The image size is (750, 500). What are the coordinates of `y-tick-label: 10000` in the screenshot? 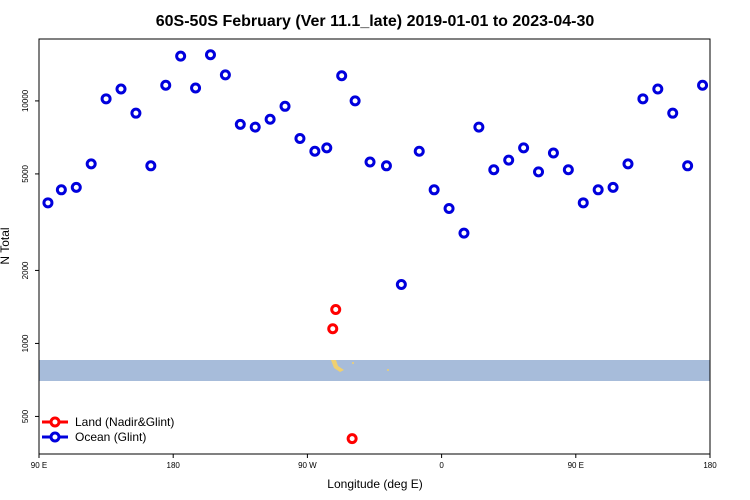 It's located at (25, 100).